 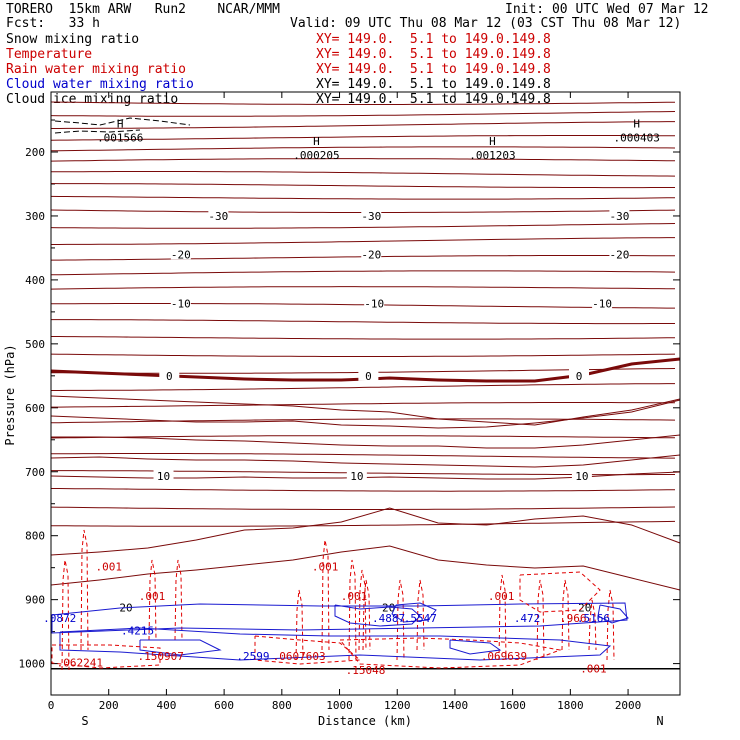 I want to click on x-tick-label: 400, so click(x=166, y=705).